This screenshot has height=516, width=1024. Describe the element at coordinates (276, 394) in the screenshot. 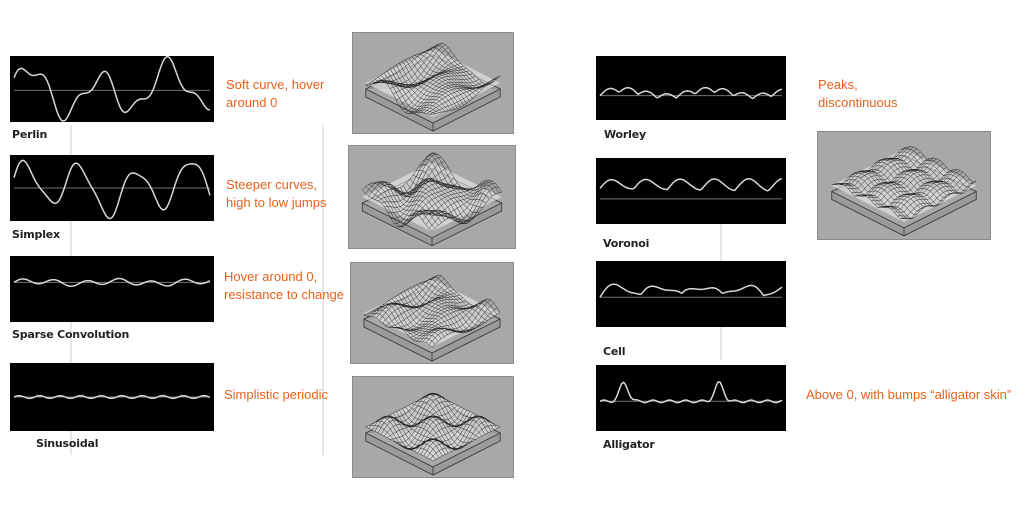

I see `sinusoidal-description: Simplistic periodic` at that location.